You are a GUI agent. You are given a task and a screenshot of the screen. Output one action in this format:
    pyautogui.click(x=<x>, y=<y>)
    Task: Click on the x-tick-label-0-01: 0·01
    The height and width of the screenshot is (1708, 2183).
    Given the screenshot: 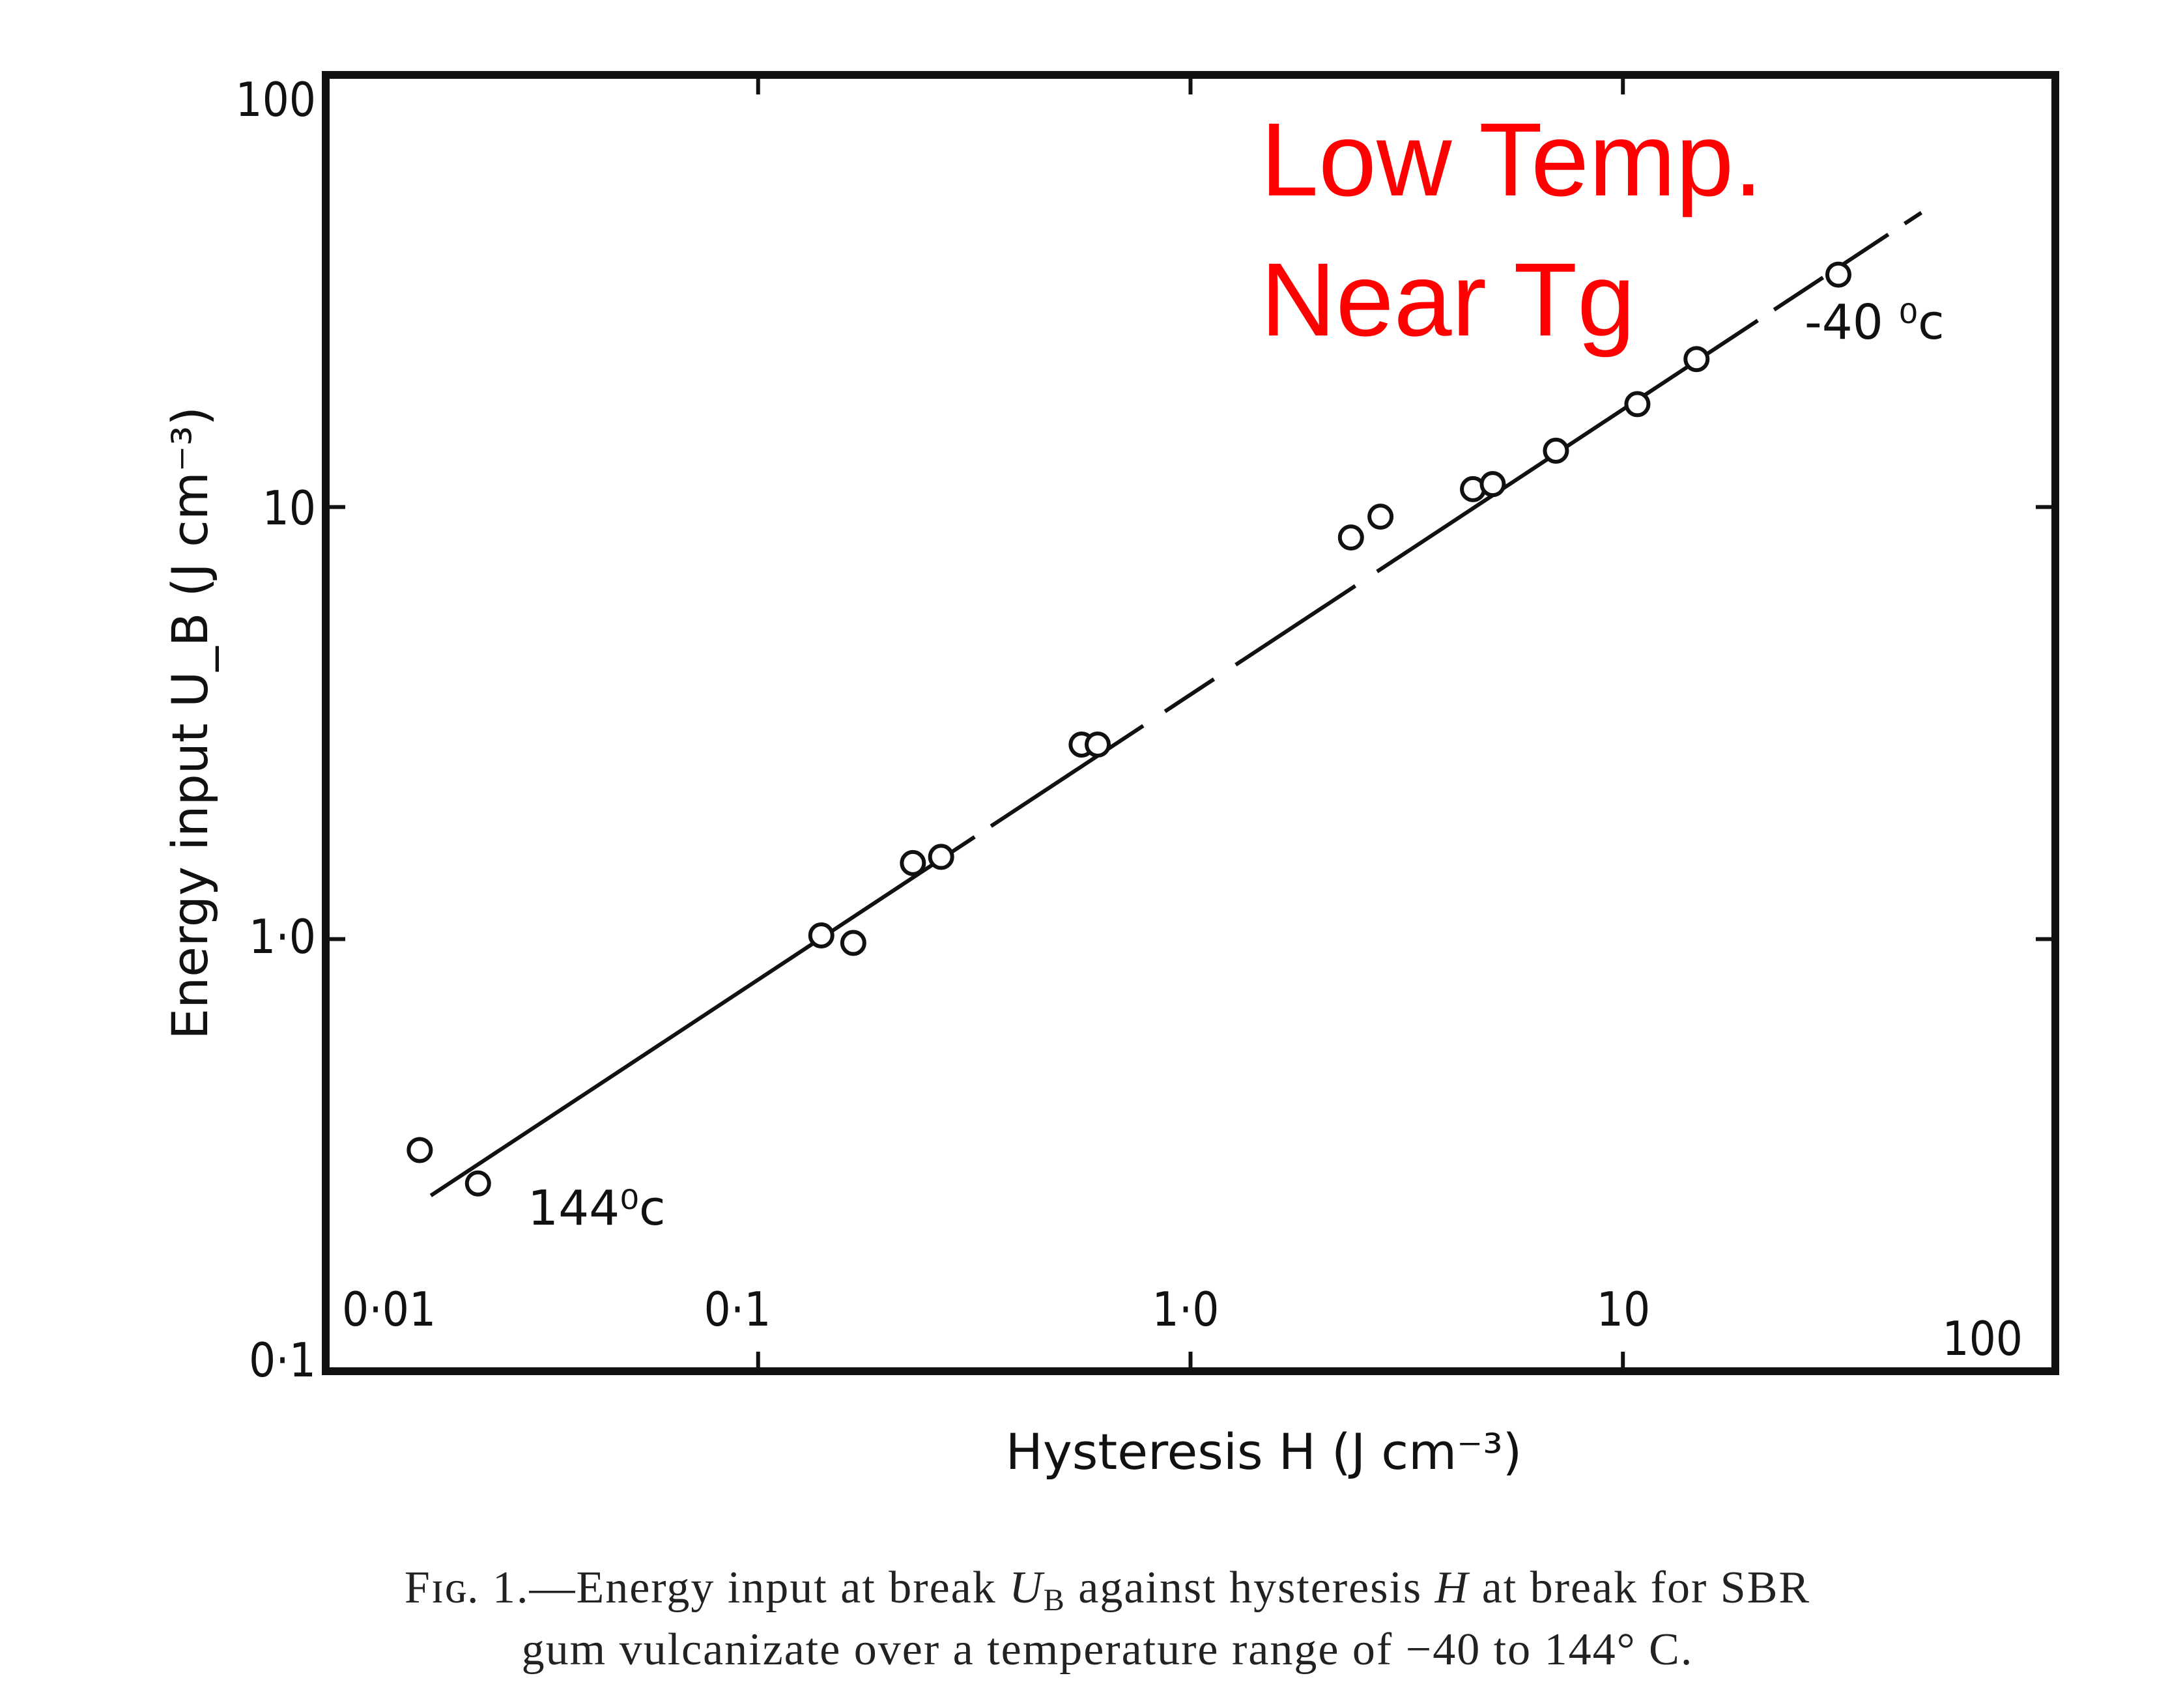 What is the action you would take?
    pyautogui.click(x=389, y=1309)
    